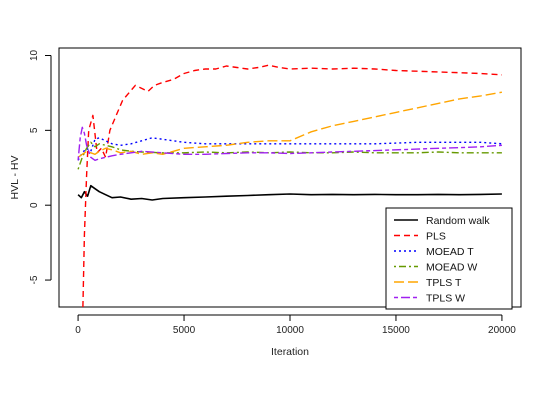  What do you see at coordinates (451, 268) in the screenshot?
I see `legend-label: MOEAD W` at bounding box center [451, 268].